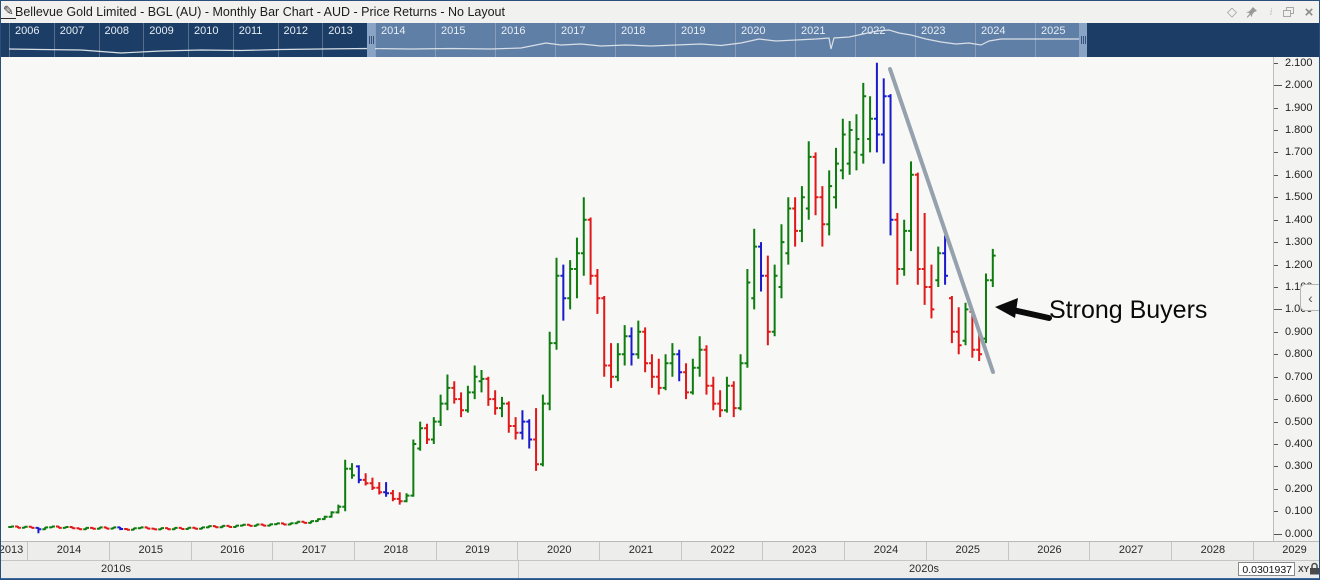 The width and height of the screenshot is (1320, 580). I want to click on restore-window-icon, so click(1289, 12).